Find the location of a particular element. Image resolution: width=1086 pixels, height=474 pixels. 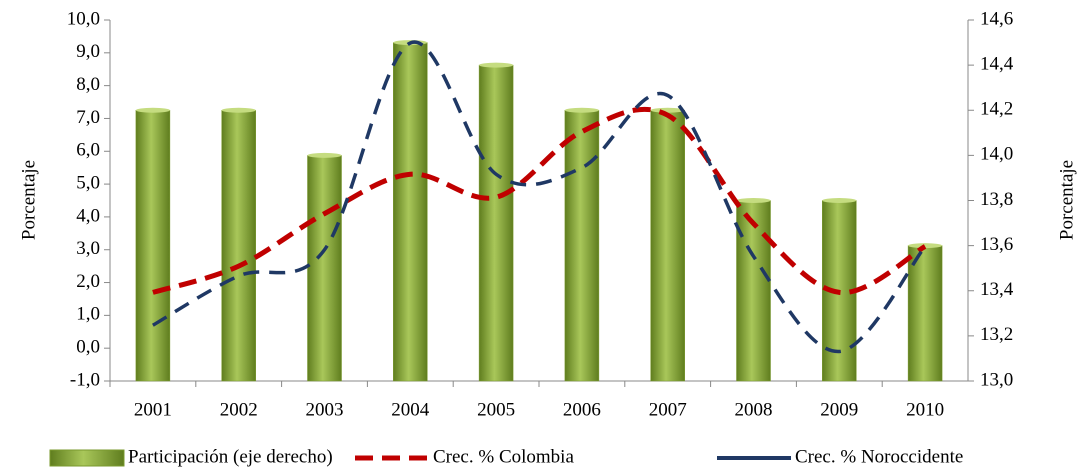

legend-label: Crec. % Colombia is located at coordinates (503, 456).